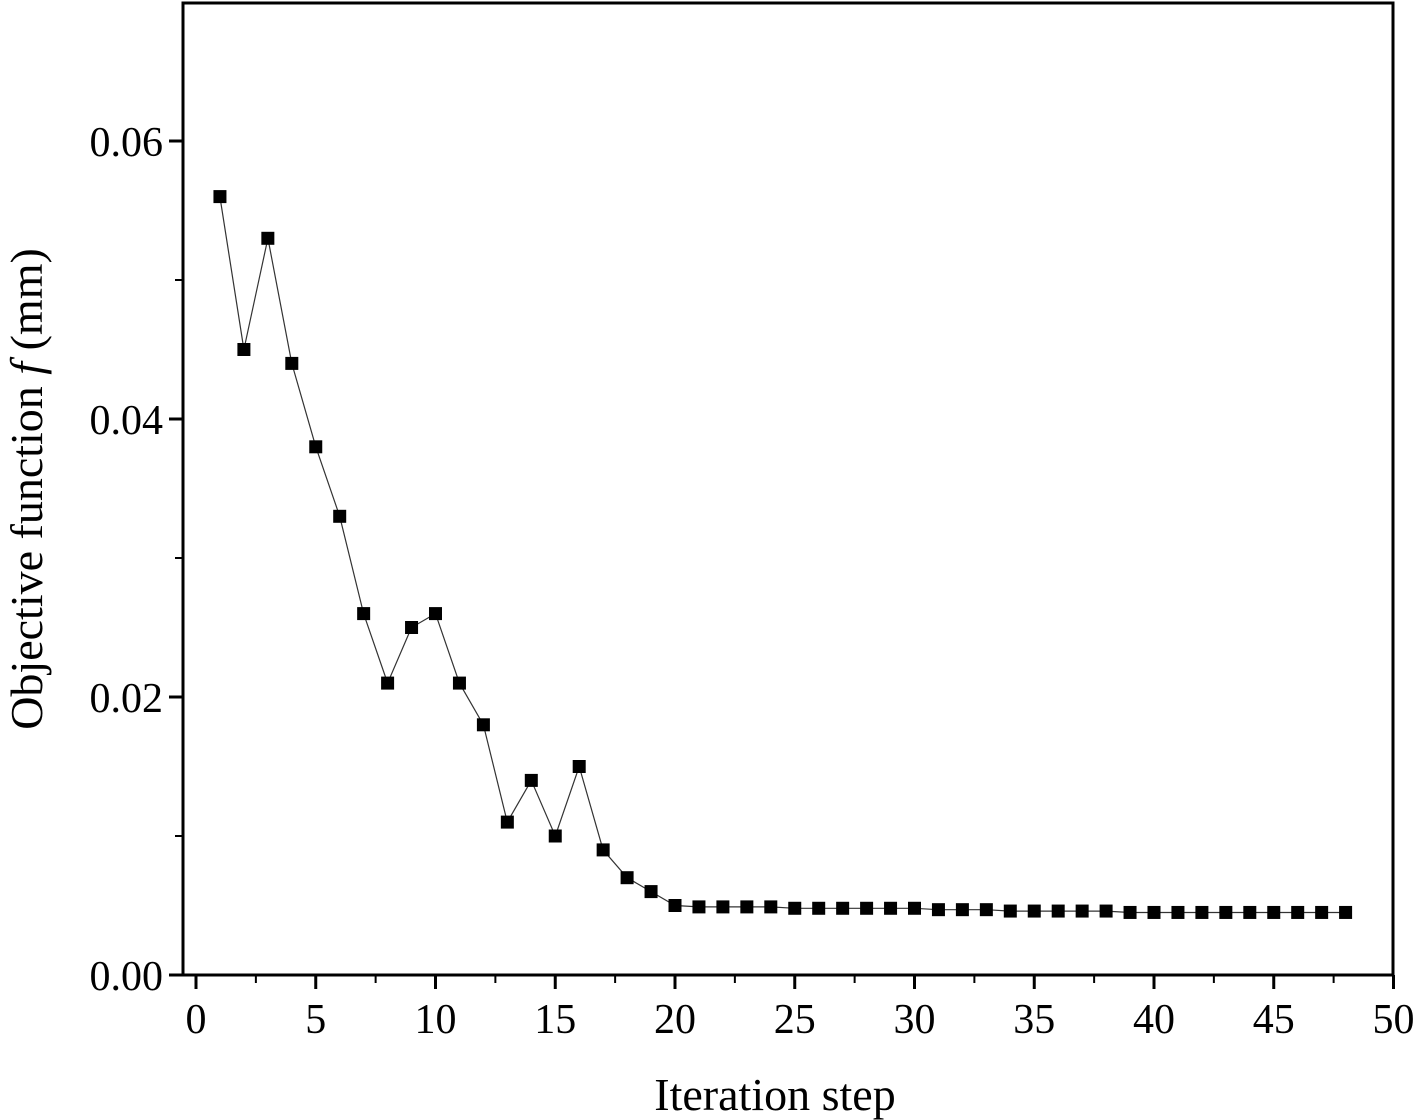 This screenshot has height=1120, width=1424. Describe the element at coordinates (127, 977) in the screenshot. I see `y-tick-label: 0.00` at that location.